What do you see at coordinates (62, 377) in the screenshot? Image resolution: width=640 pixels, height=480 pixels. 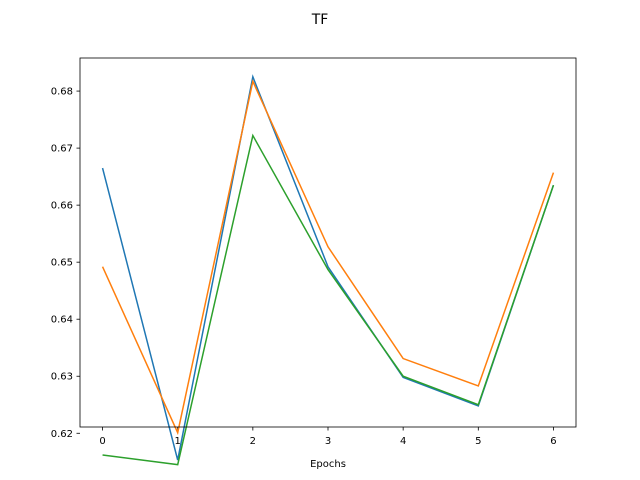 I see `y-tick-label: 0.63` at bounding box center [62, 377].